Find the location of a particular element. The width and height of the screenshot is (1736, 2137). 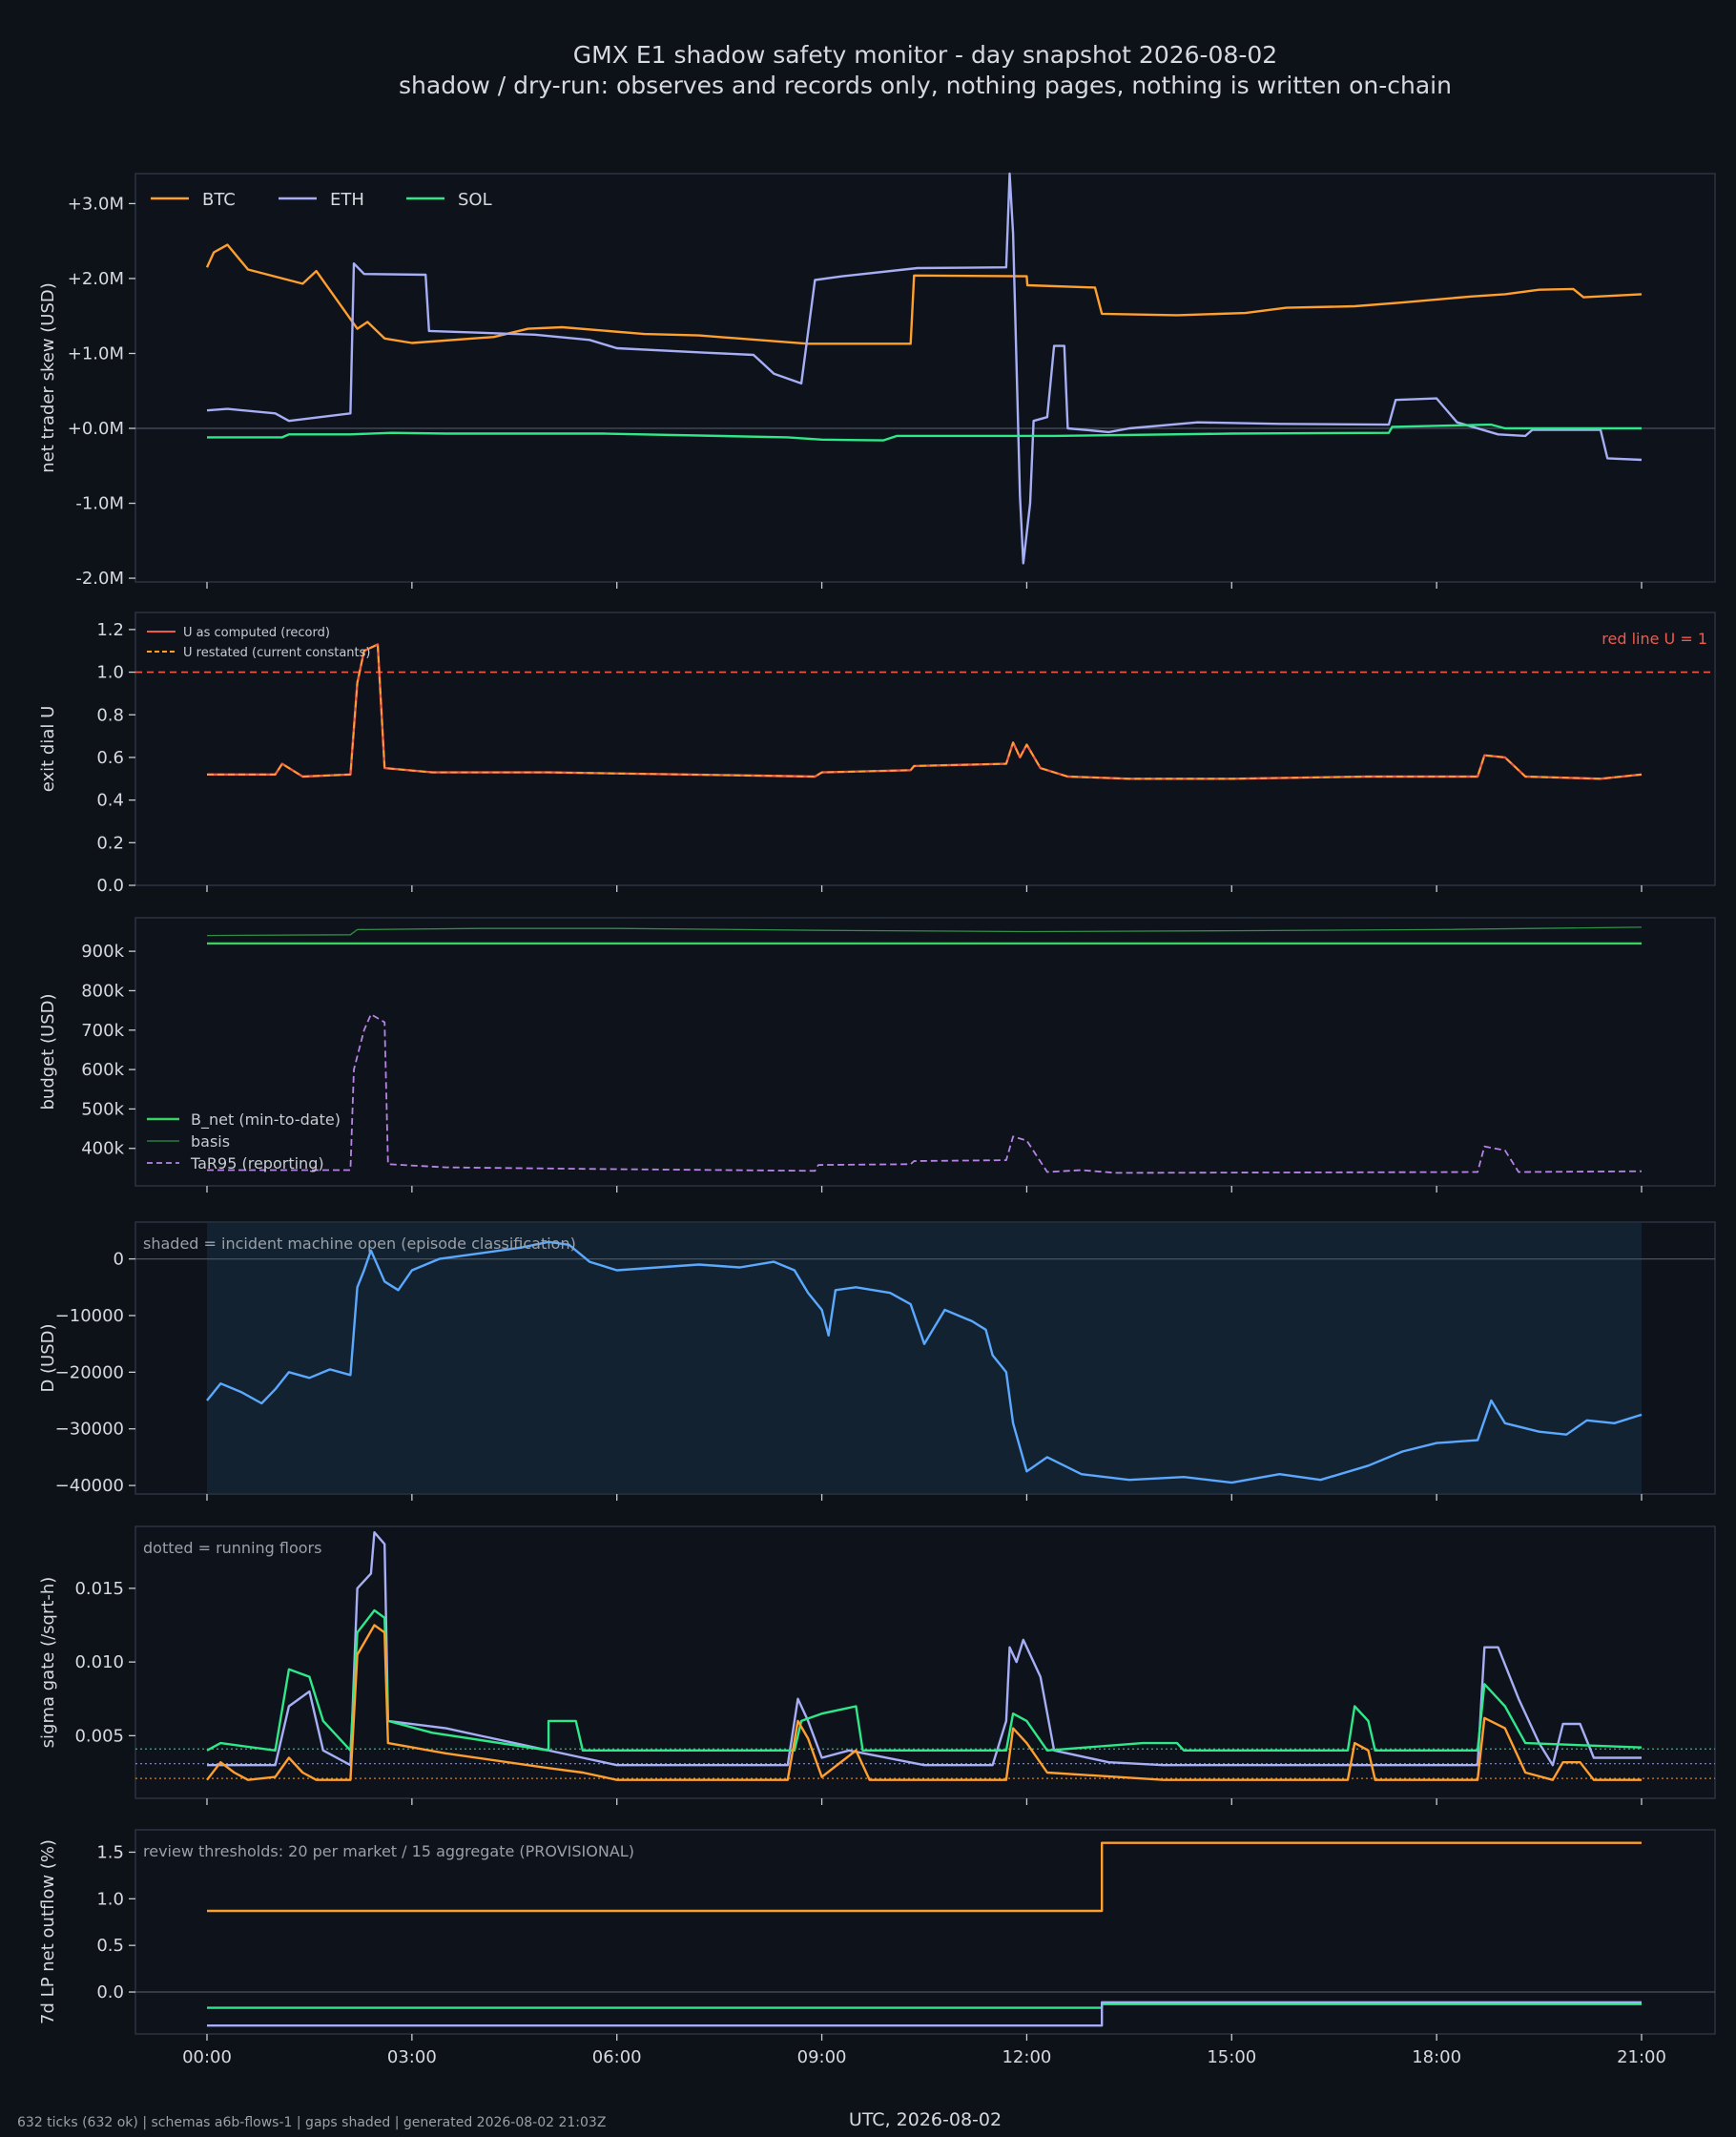

x-tick-label: 21:00 is located at coordinates (1641, 2057).